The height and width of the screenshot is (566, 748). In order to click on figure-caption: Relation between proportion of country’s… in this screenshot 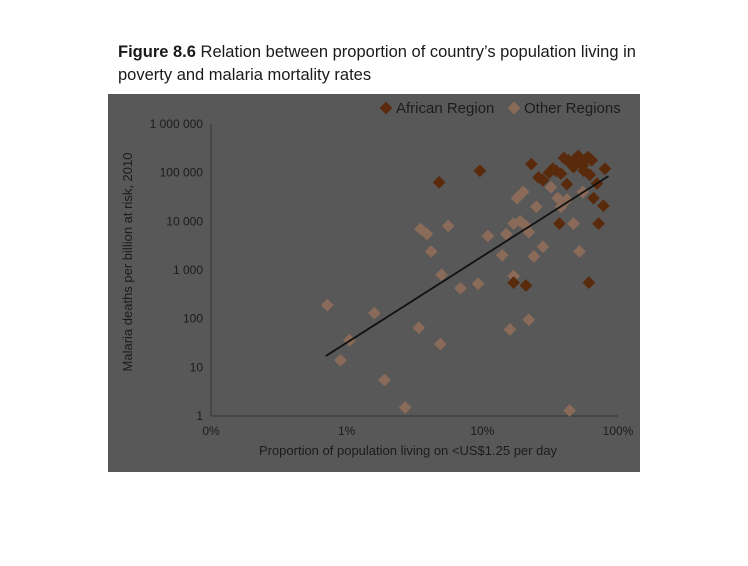, I will do `click(377, 63)`.